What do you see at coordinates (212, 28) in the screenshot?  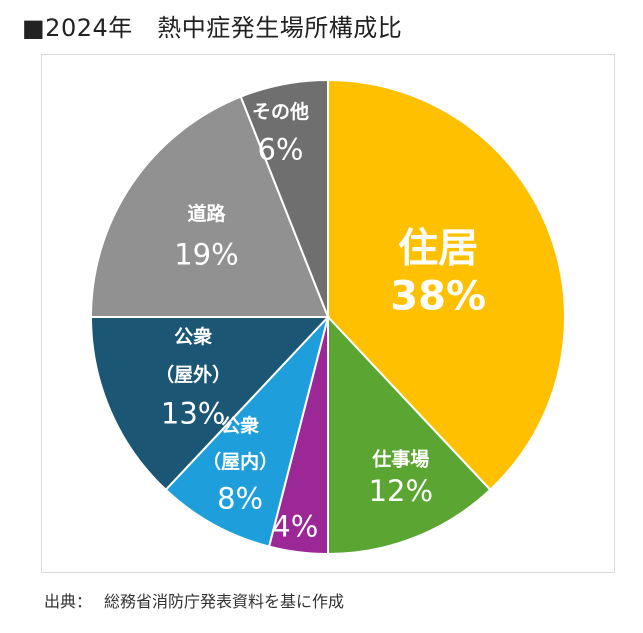 I see `chart-title: ■2024年 熱中症発生場所構成比` at bounding box center [212, 28].